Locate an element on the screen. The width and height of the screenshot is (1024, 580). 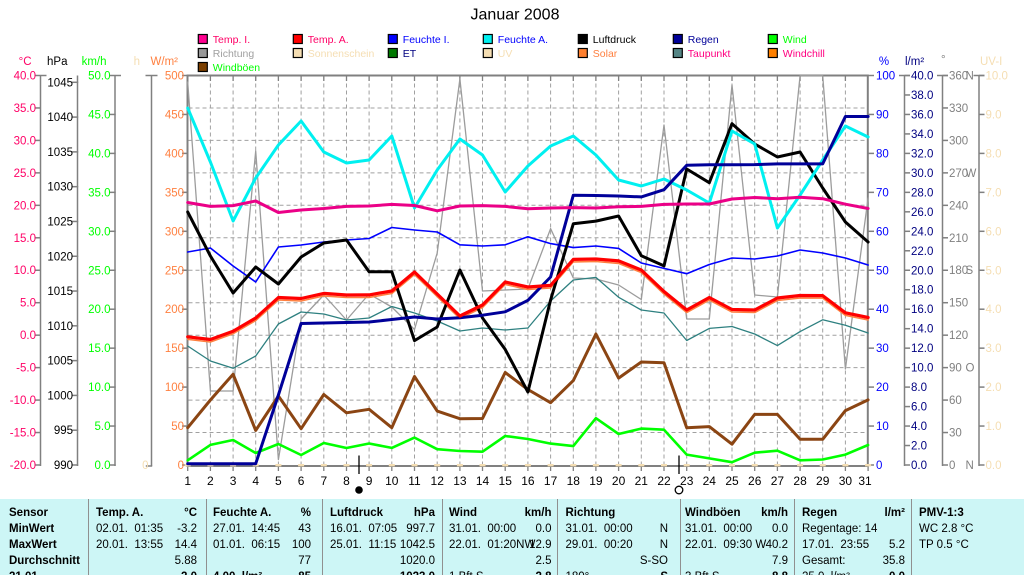
svg-text: Wind is located at coordinates (795, 40).